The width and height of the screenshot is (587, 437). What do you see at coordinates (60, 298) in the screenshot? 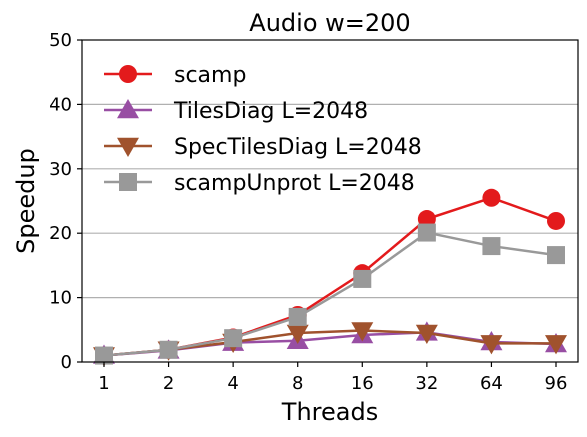
I see `y-tick-label: 10` at bounding box center [60, 298].